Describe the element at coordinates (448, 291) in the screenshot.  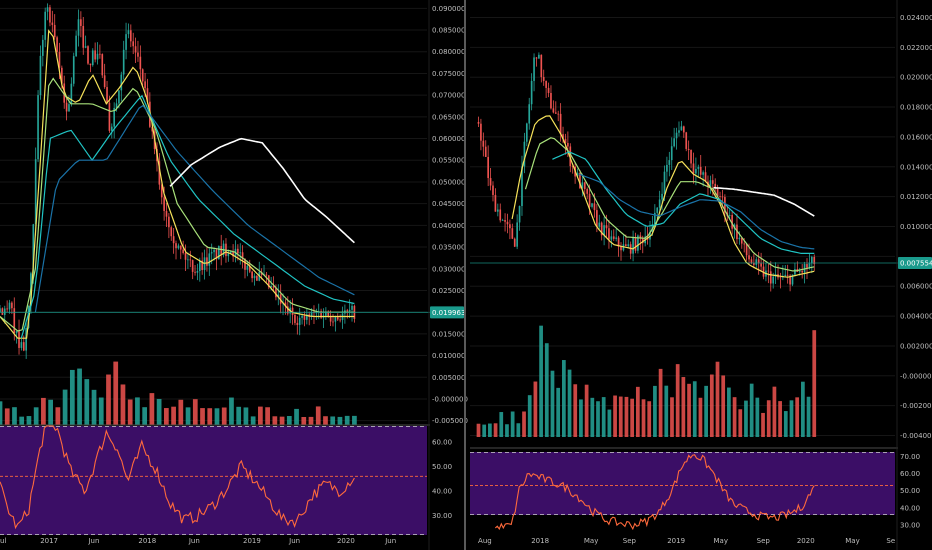
I see `price-tick-label: 0.025000` at that location.